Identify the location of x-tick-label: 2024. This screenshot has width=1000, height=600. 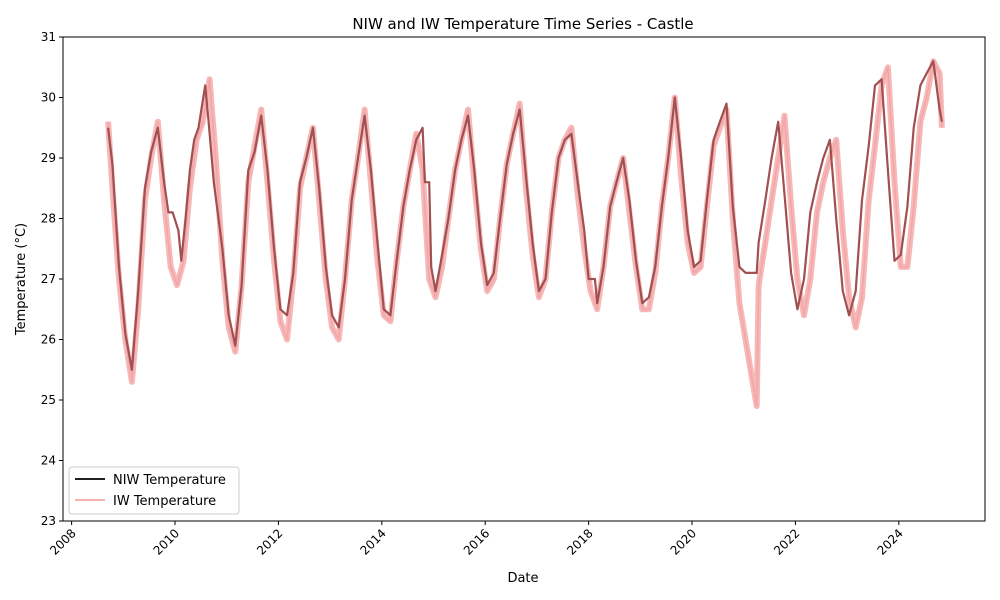
(889, 541).